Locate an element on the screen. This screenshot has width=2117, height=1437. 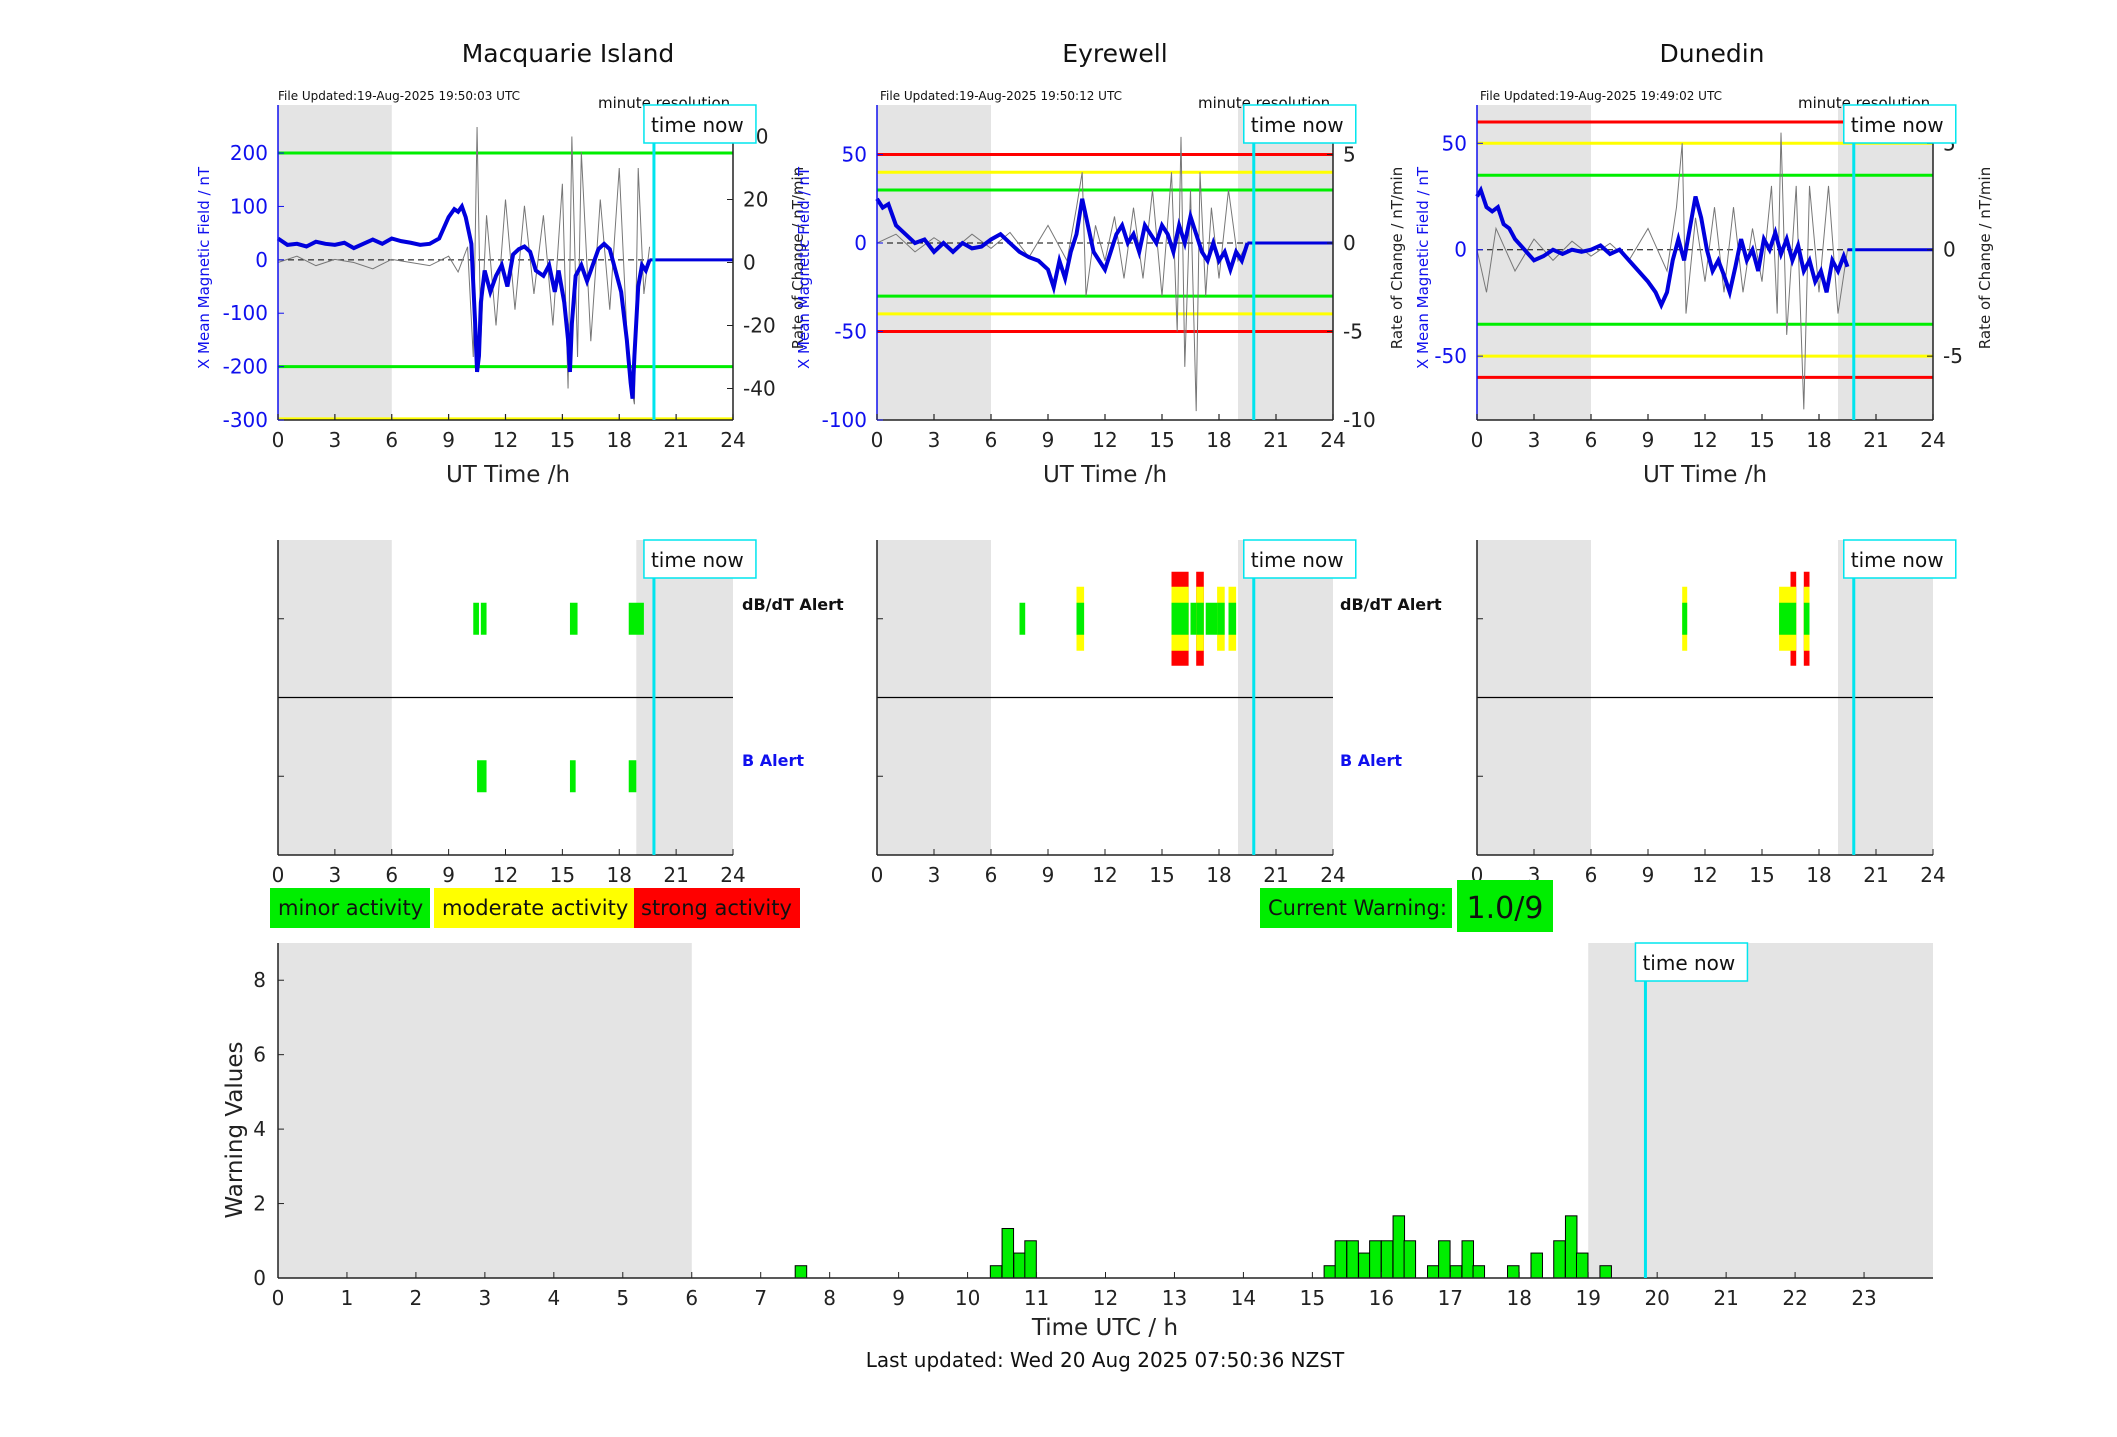
x-tick-label: 15 is located at coordinates (1161, 440).